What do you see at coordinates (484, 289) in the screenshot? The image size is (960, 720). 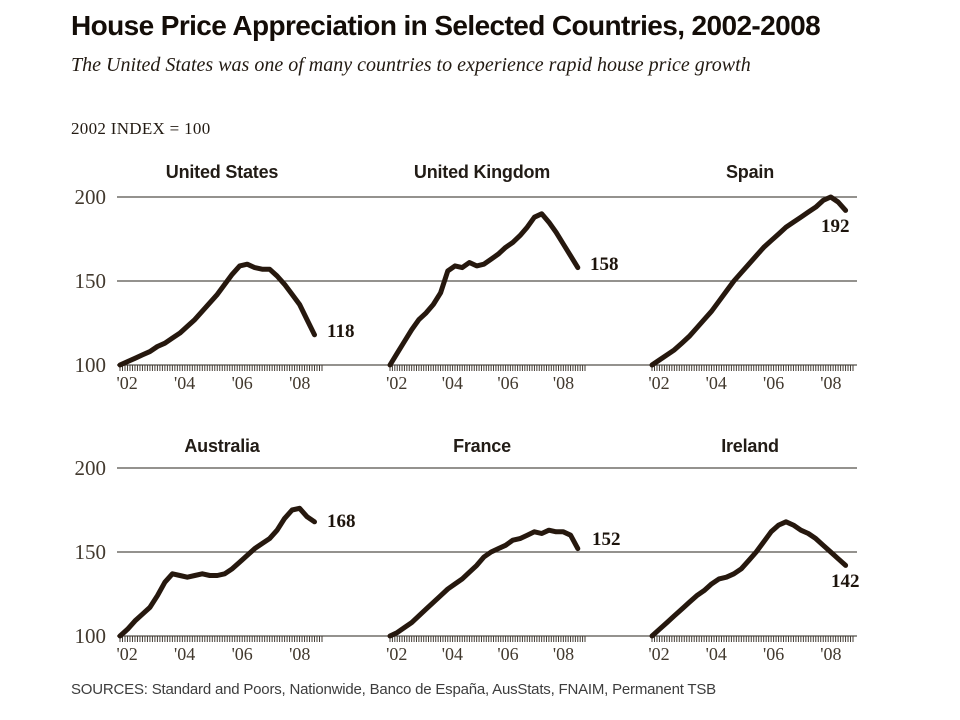 I see `series-line-united-kingdom` at bounding box center [484, 289].